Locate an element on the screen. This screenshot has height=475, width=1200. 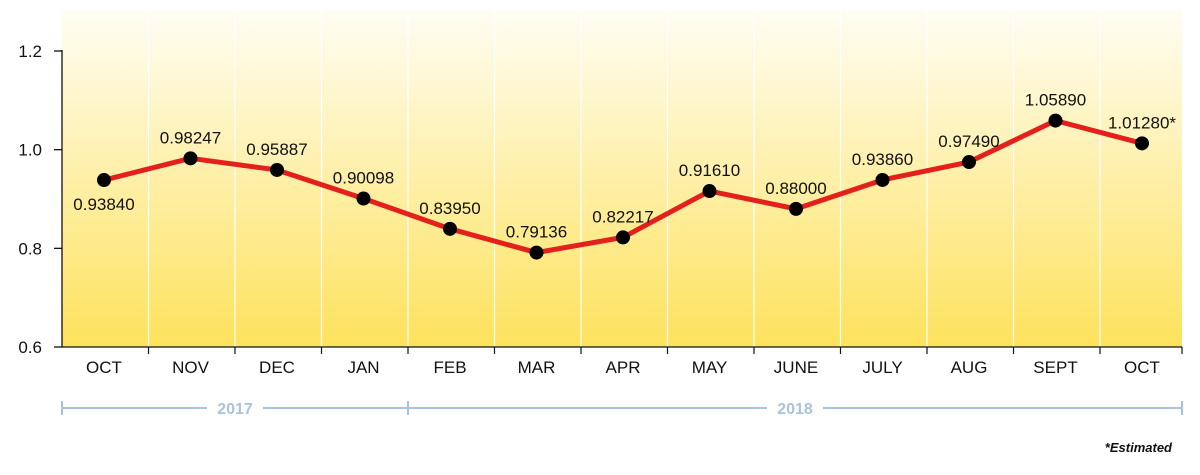
data-label: 0.97490 is located at coordinates (968, 141).